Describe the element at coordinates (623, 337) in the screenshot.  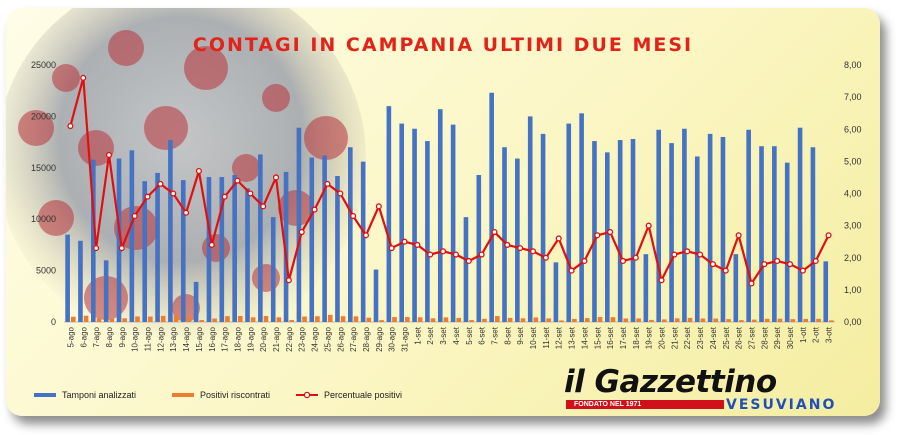
I see `x-tick-label: 17-set` at that location.